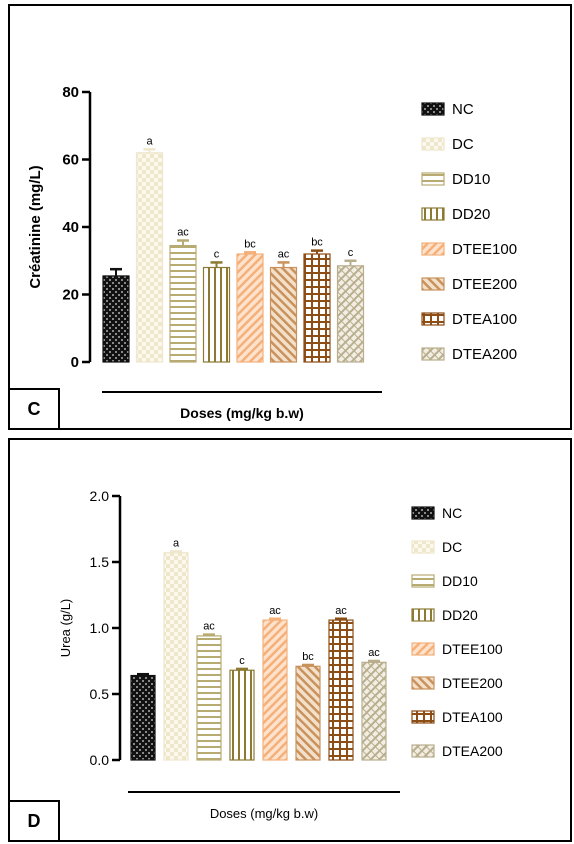 Image resolution: width=574 pixels, height=844 pixels. Describe the element at coordinates (35, 226) in the screenshot. I see `y-axis-label: Créatinine (mg/L)` at that location.